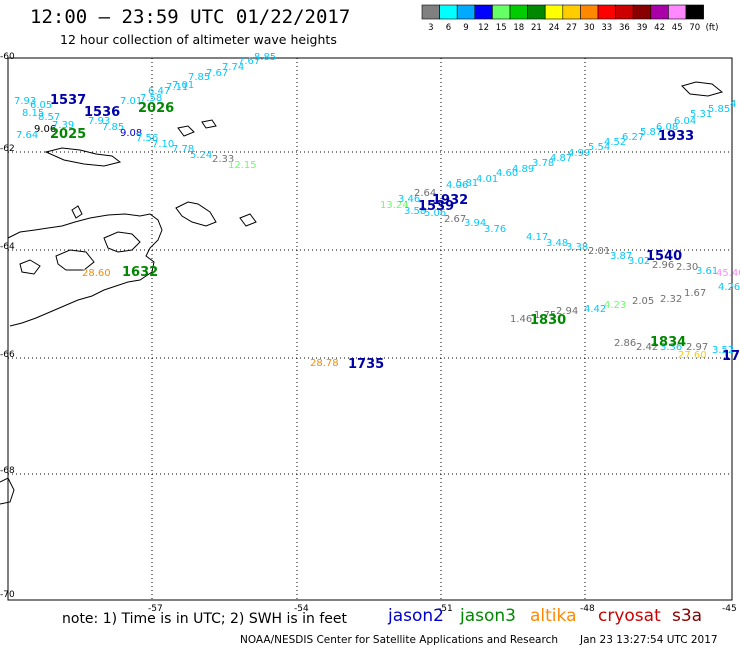  Describe the element at coordinates (467, 183) in the screenshot. I see `wave-height-value: 5.81` at that location.